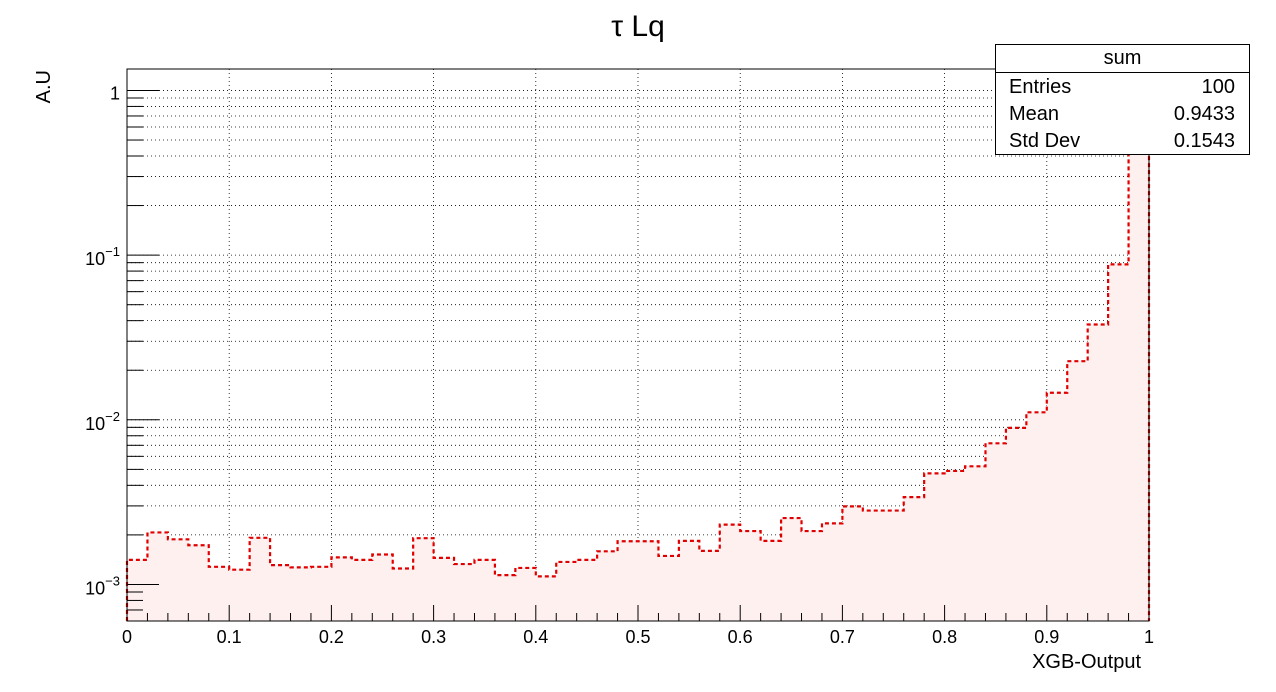 The width and height of the screenshot is (1276, 692). I want to click on y-tick-label: 10⁻¹, so click(102, 256).